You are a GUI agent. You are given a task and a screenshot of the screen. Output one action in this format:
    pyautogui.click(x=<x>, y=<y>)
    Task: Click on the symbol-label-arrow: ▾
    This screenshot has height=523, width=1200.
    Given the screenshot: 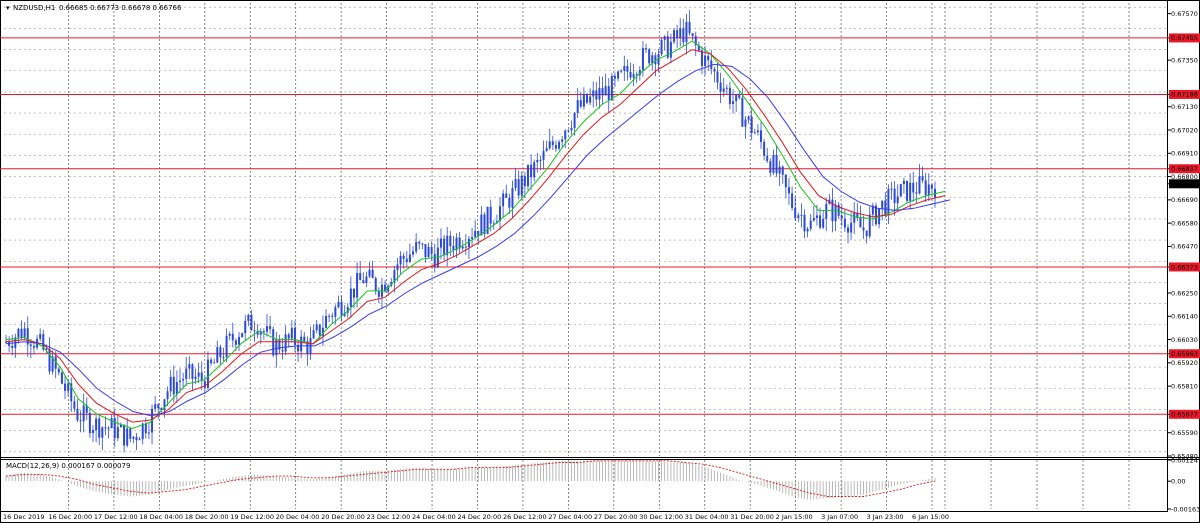 What is the action you would take?
    pyautogui.click(x=8, y=8)
    